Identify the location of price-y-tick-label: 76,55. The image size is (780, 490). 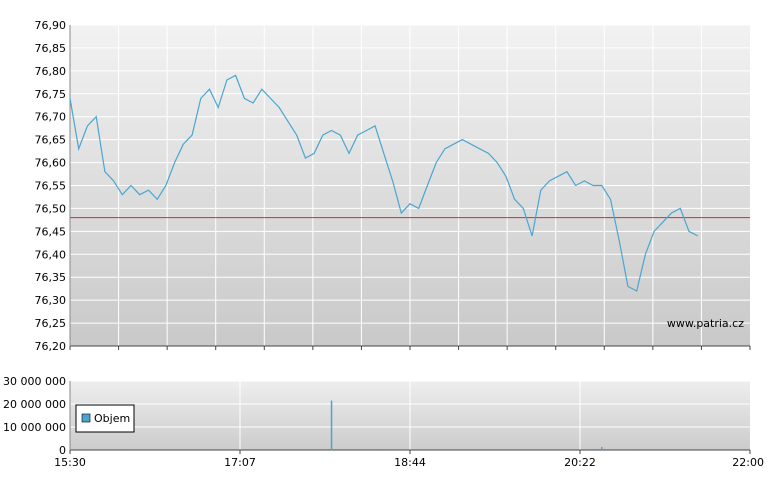
(51, 186).